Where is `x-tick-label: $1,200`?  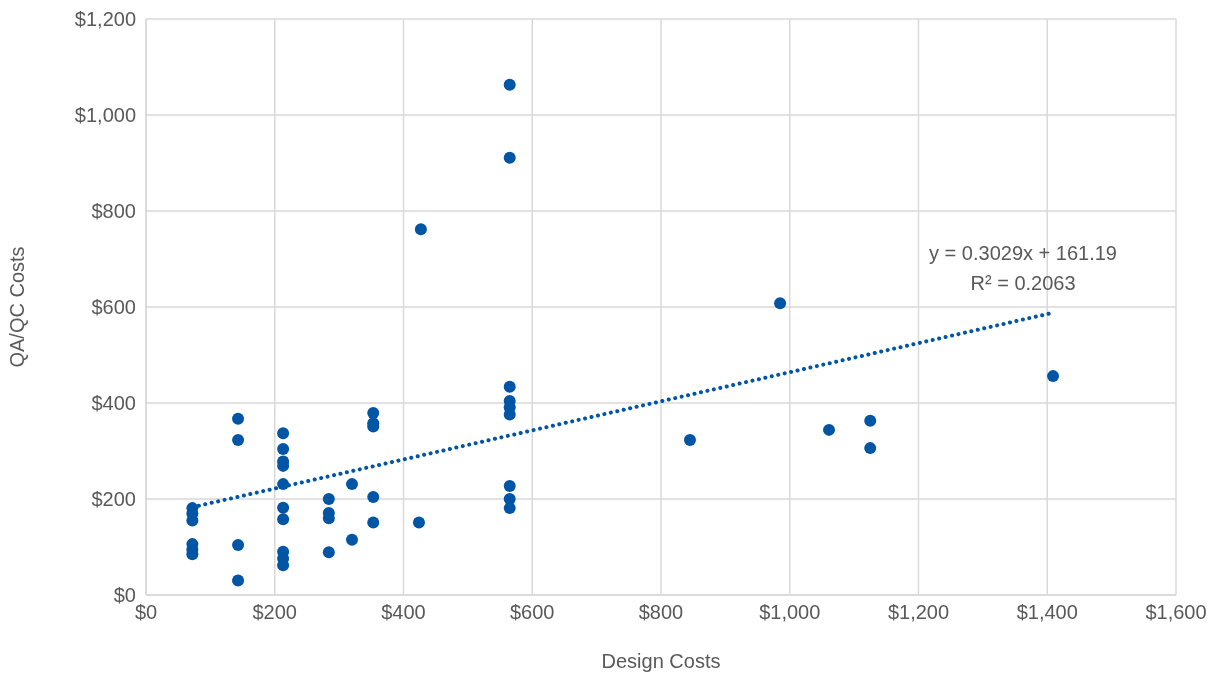 x-tick-label: $1,200 is located at coordinates (918, 612).